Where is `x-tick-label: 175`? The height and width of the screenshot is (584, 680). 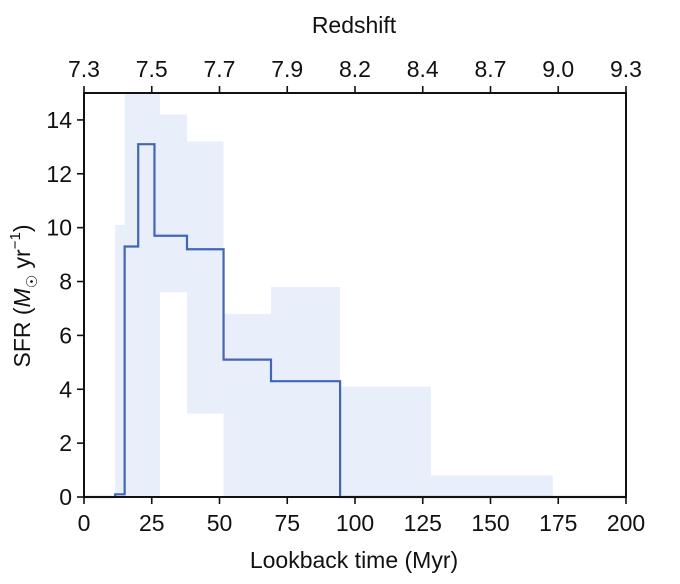 x-tick-label: 175 is located at coordinates (558, 523).